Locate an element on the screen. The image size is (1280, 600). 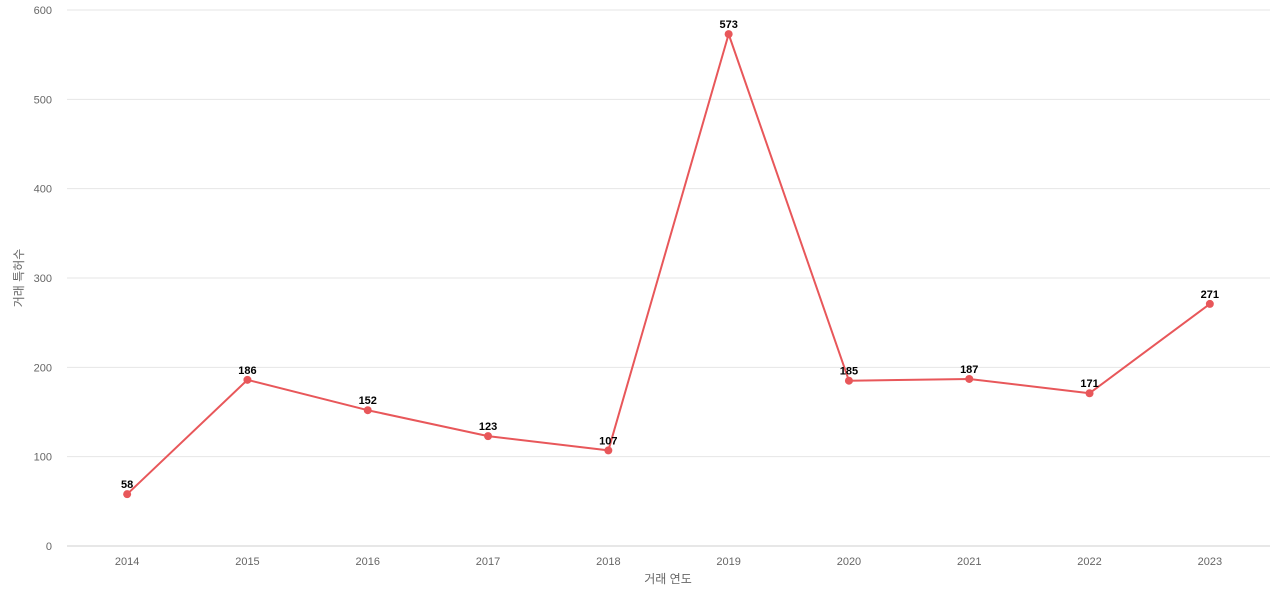
x-axis-ticks: 2014 2015 2016 2017 2018 2019 2020 2021 2022 2023 is located at coordinates (668, 562).